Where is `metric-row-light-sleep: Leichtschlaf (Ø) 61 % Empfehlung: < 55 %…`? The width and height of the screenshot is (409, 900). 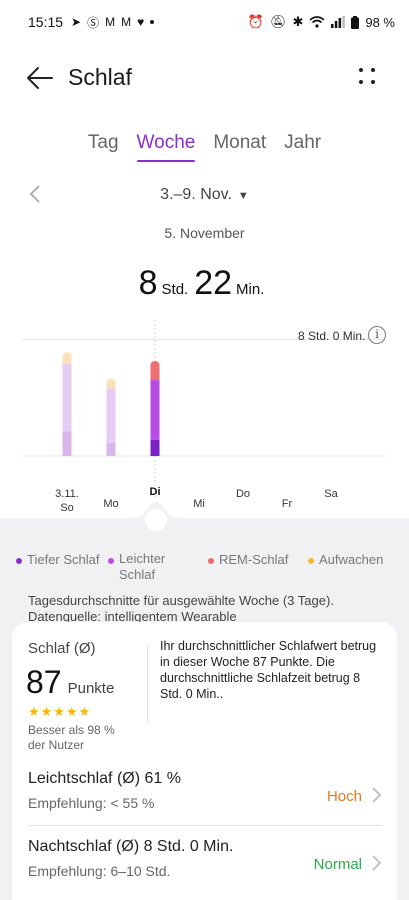
metric-row-light-sleep: Leichtschlaf (Ø) 61 % Empfehlung: < 55 %… is located at coordinates (205, 790).